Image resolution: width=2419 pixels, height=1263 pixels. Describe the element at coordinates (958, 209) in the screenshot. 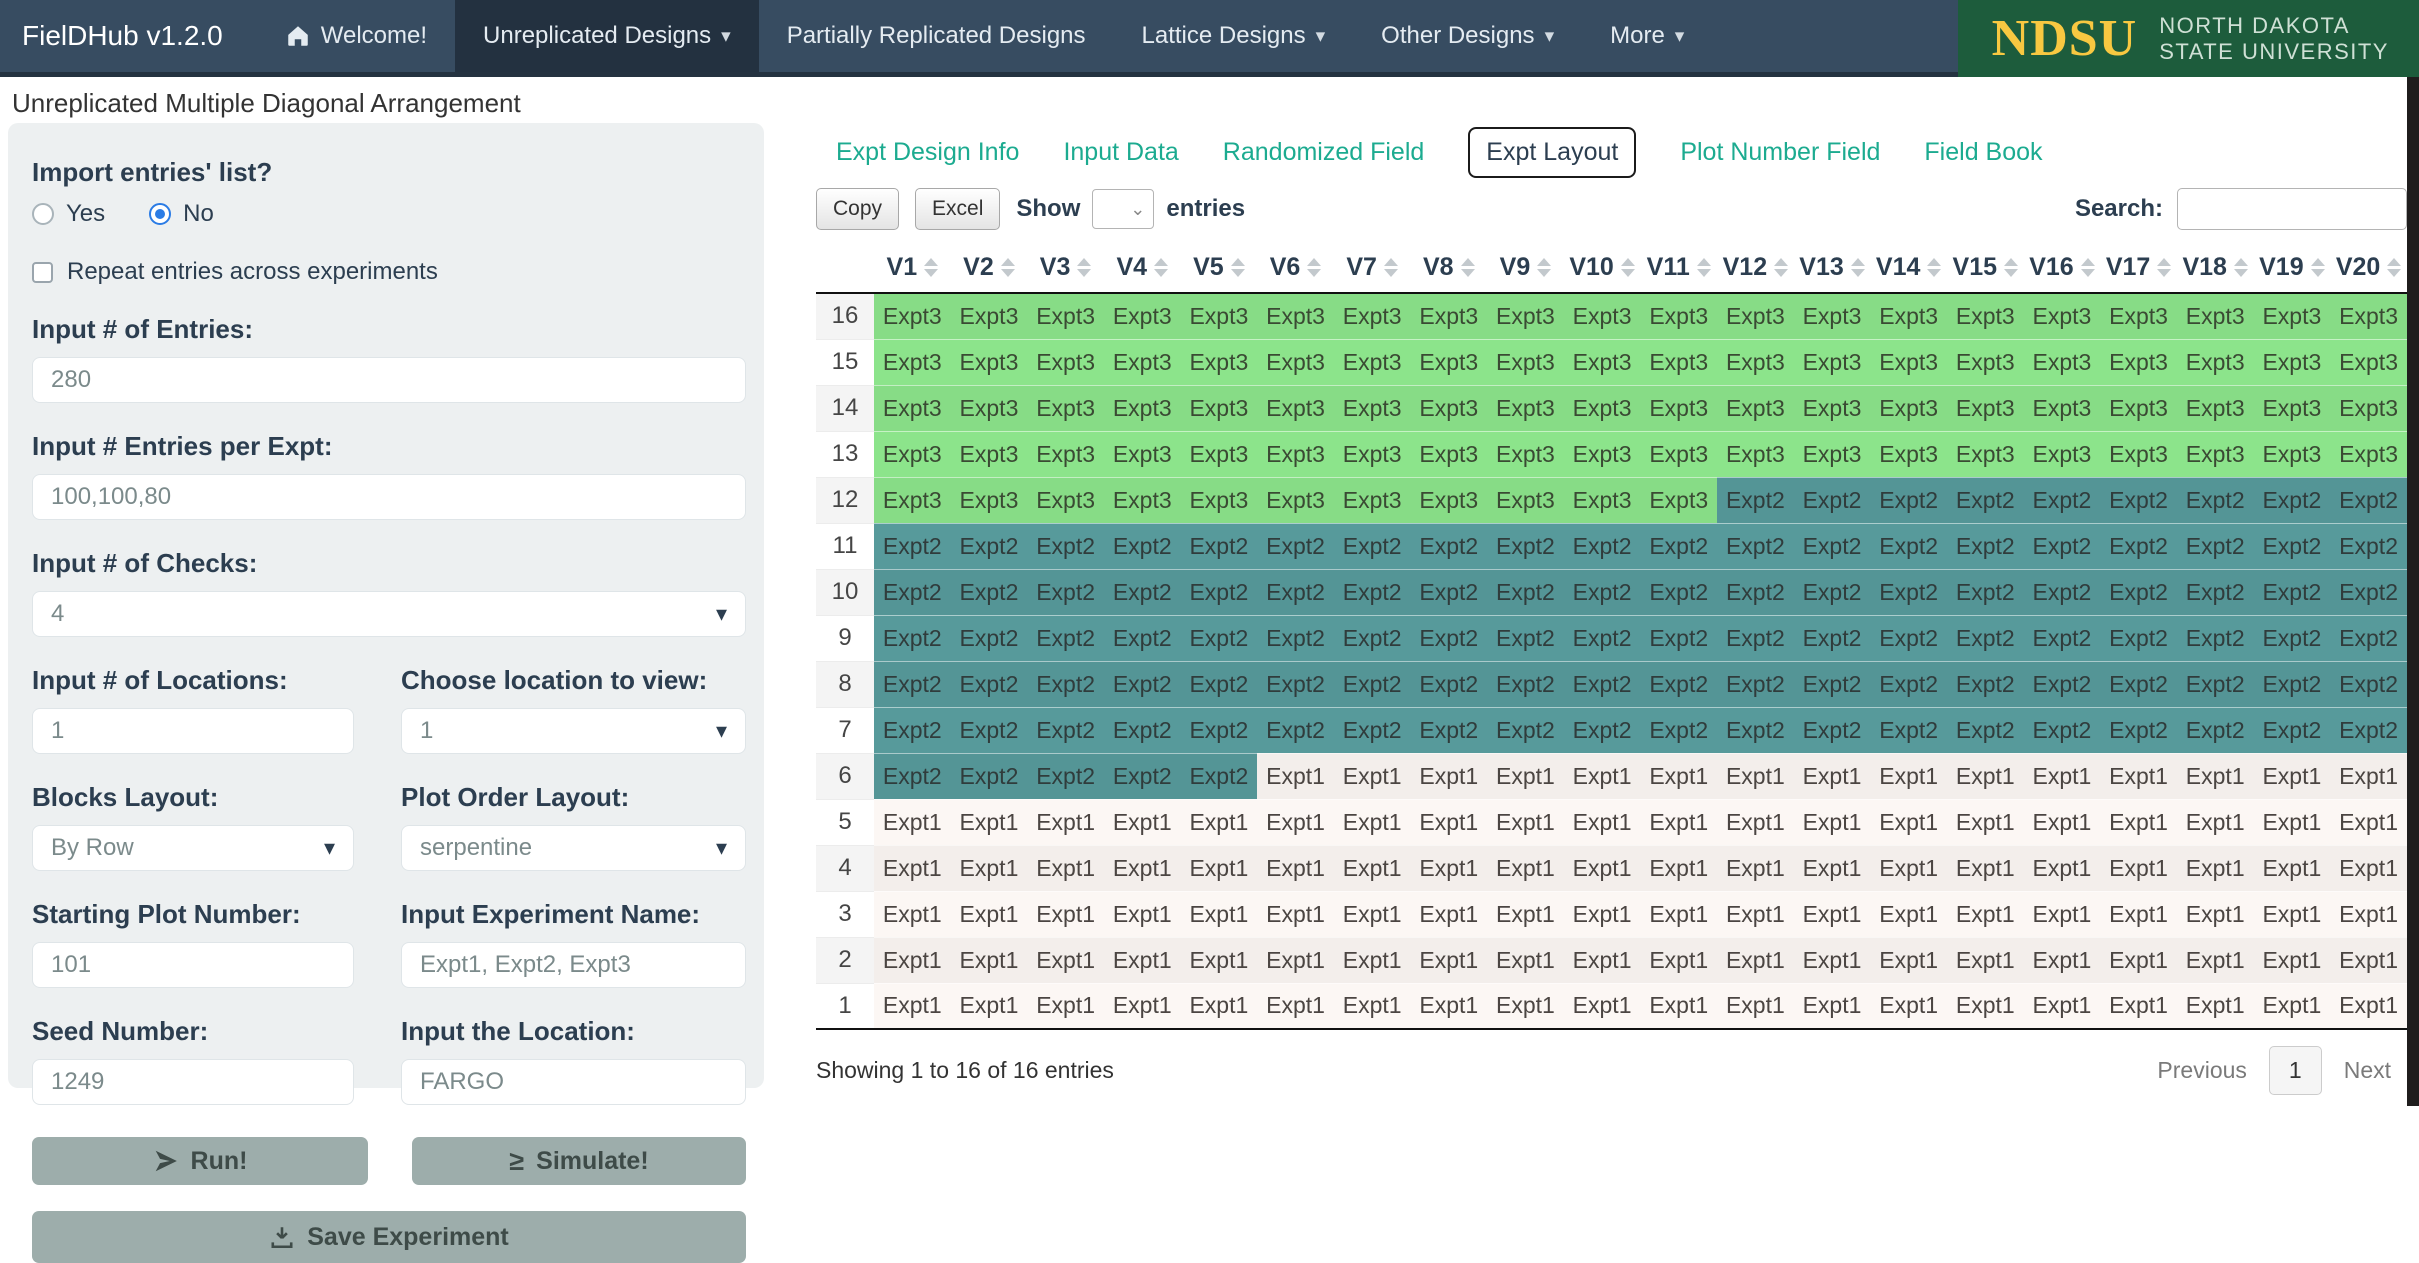

I see `excel-button: Excel` at that location.